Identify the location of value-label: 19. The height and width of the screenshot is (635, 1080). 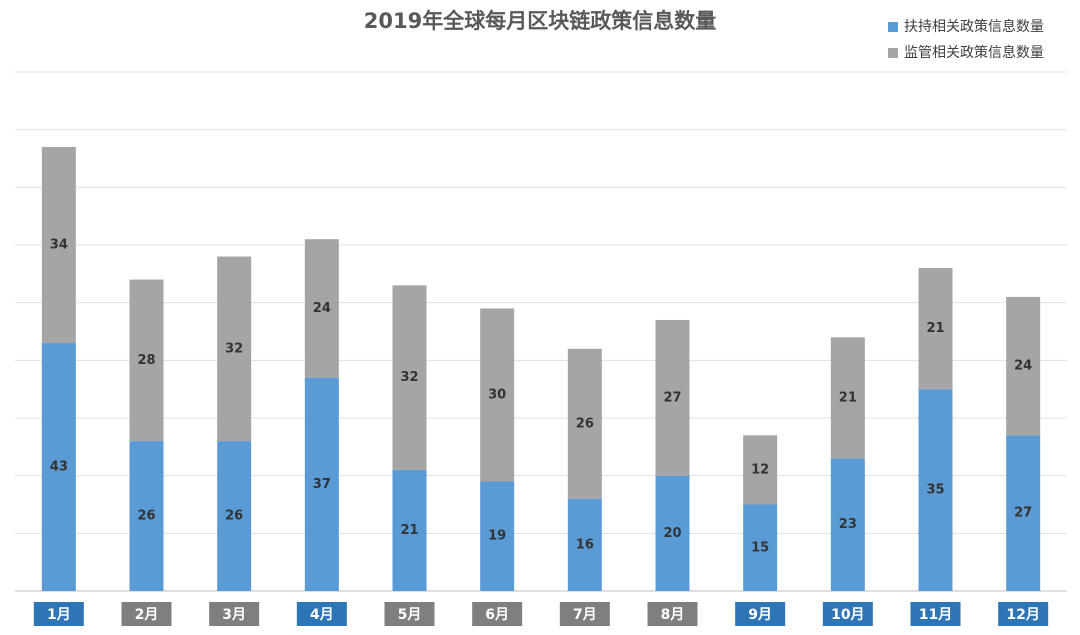
(497, 536).